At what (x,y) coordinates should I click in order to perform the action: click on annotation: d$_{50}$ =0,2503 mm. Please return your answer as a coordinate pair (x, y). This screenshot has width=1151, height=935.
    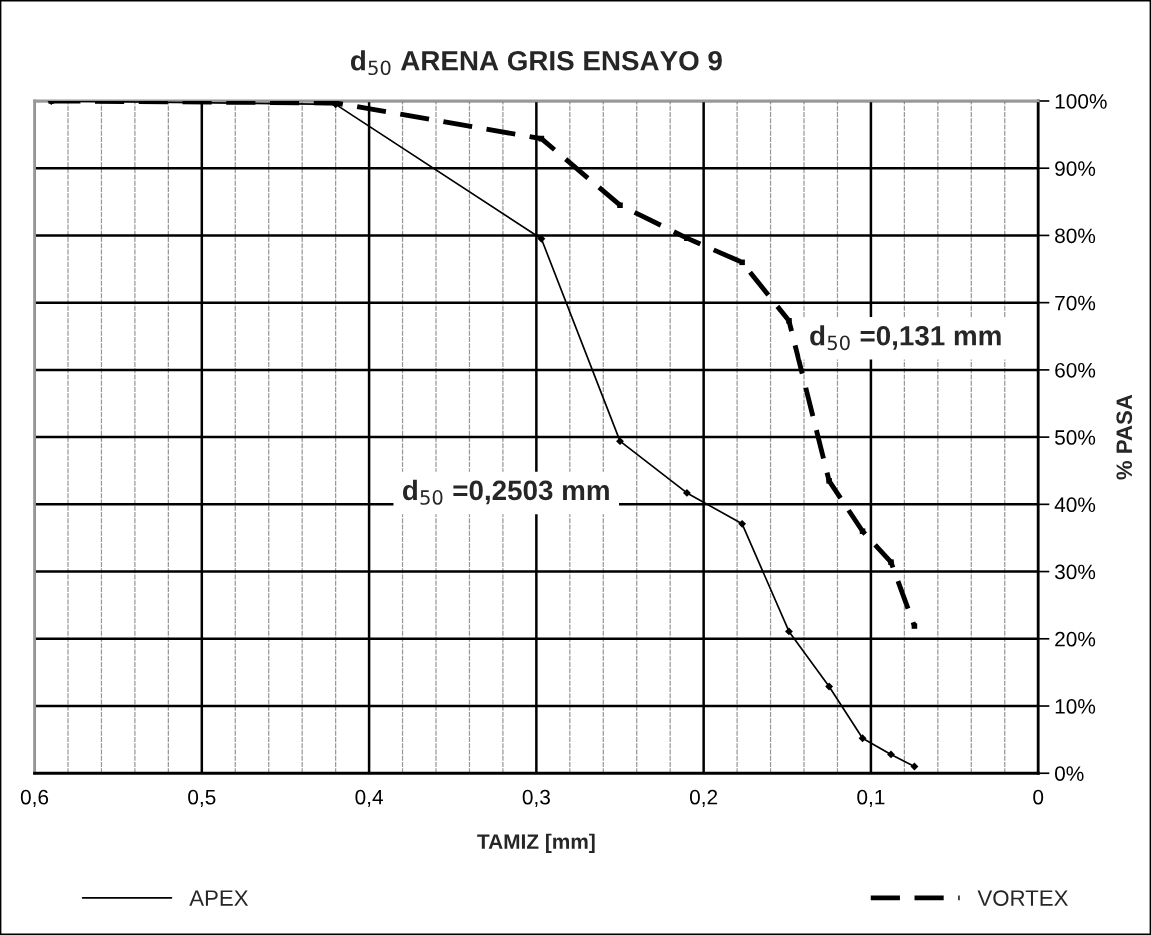
    Looking at the image, I should click on (505, 492).